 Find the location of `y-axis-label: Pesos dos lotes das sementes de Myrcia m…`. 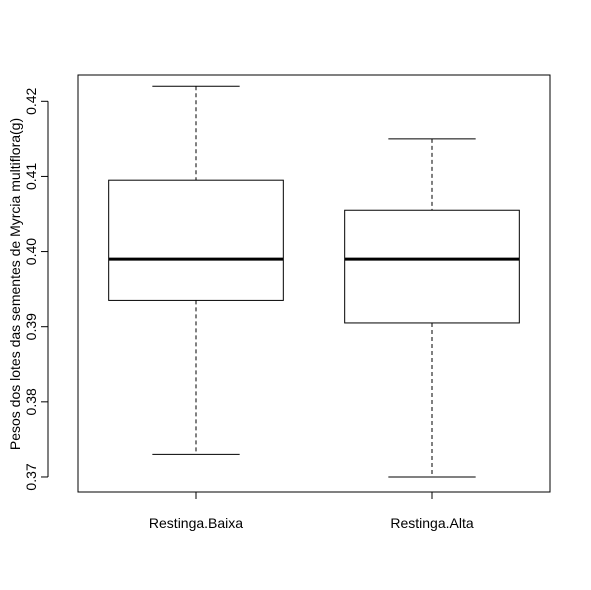

y-axis-label: Pesos dos lotes das sementes de Myrcia m… is located at coordinates (15, 284).